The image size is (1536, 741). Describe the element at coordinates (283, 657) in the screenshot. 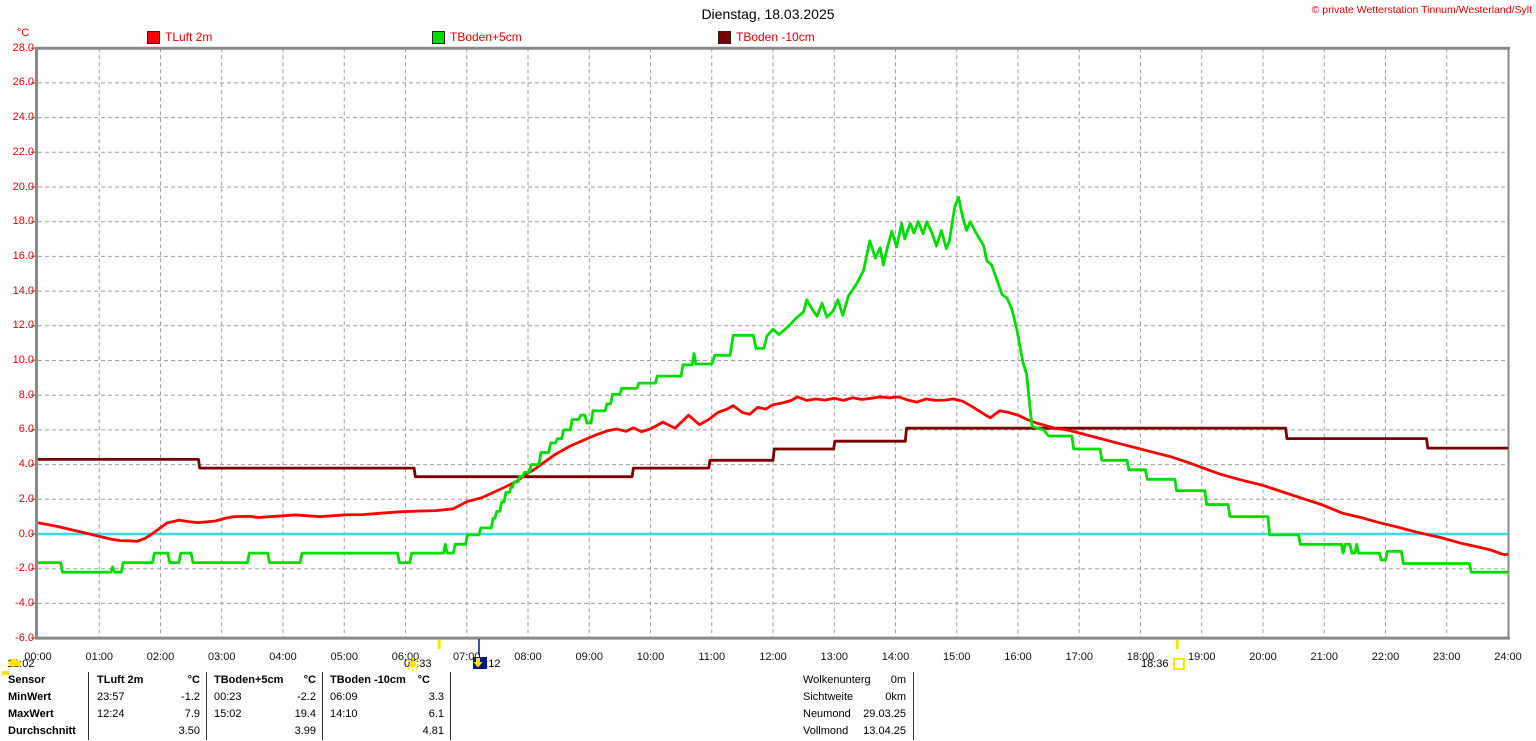

I see `x-tick-label: 04:00` at that location.